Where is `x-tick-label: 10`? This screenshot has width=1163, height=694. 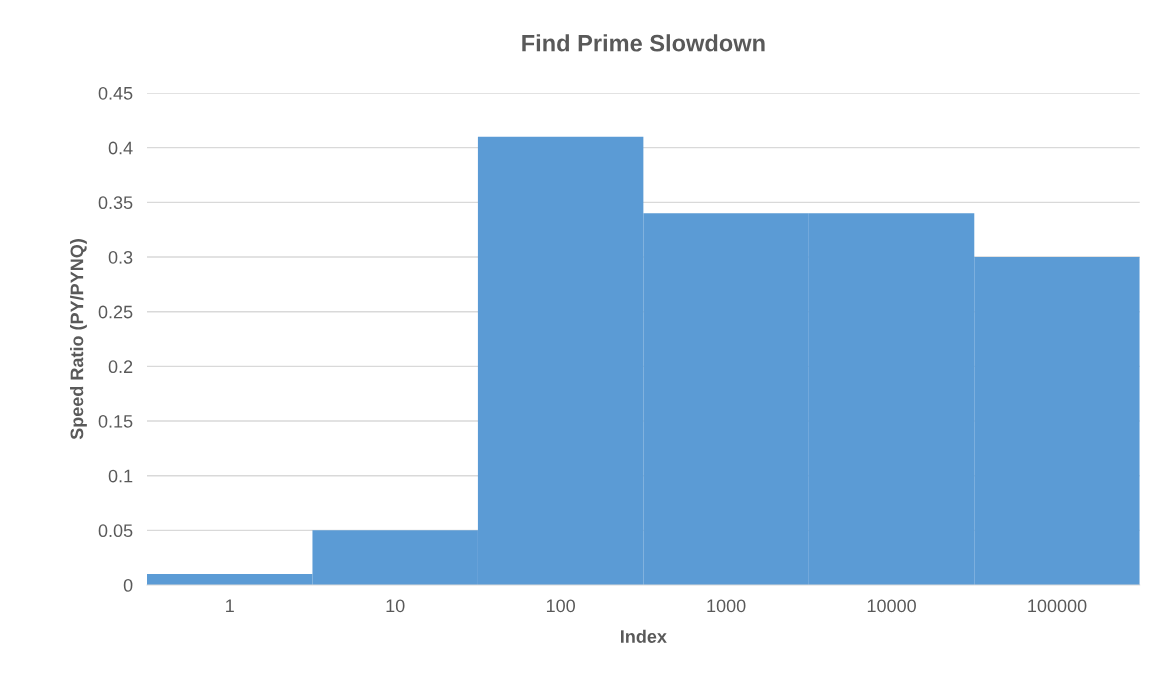
x-tick-label: 10 is located at coordinates (395, 606).